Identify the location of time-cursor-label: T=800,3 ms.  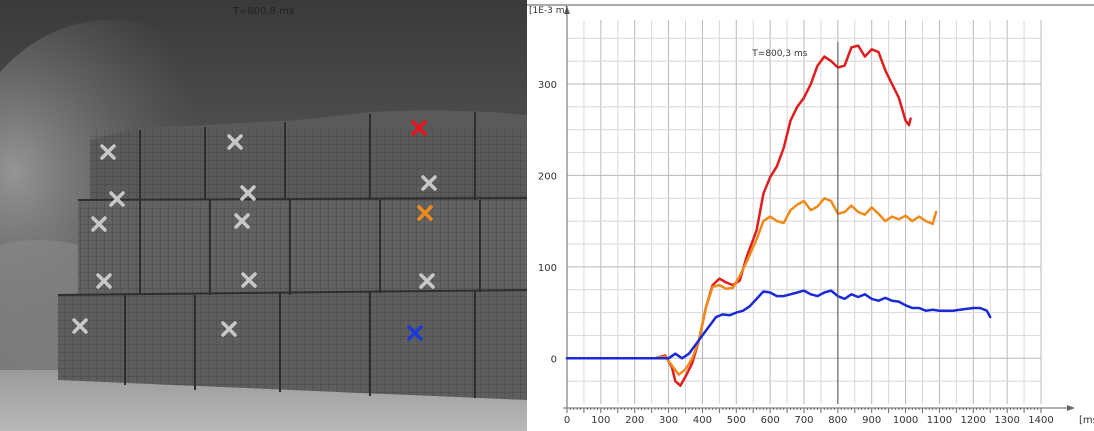
(779, 54).